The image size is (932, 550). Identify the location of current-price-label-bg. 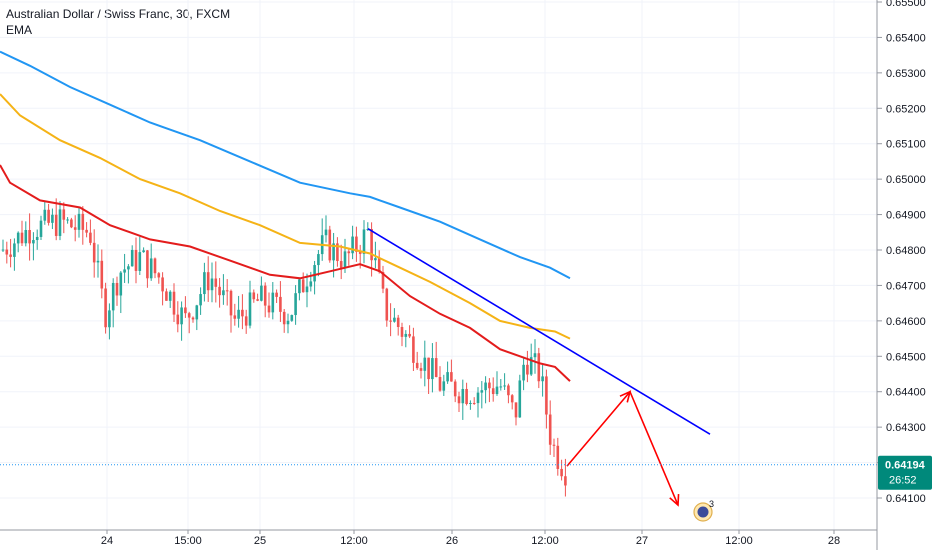
(905, 472).